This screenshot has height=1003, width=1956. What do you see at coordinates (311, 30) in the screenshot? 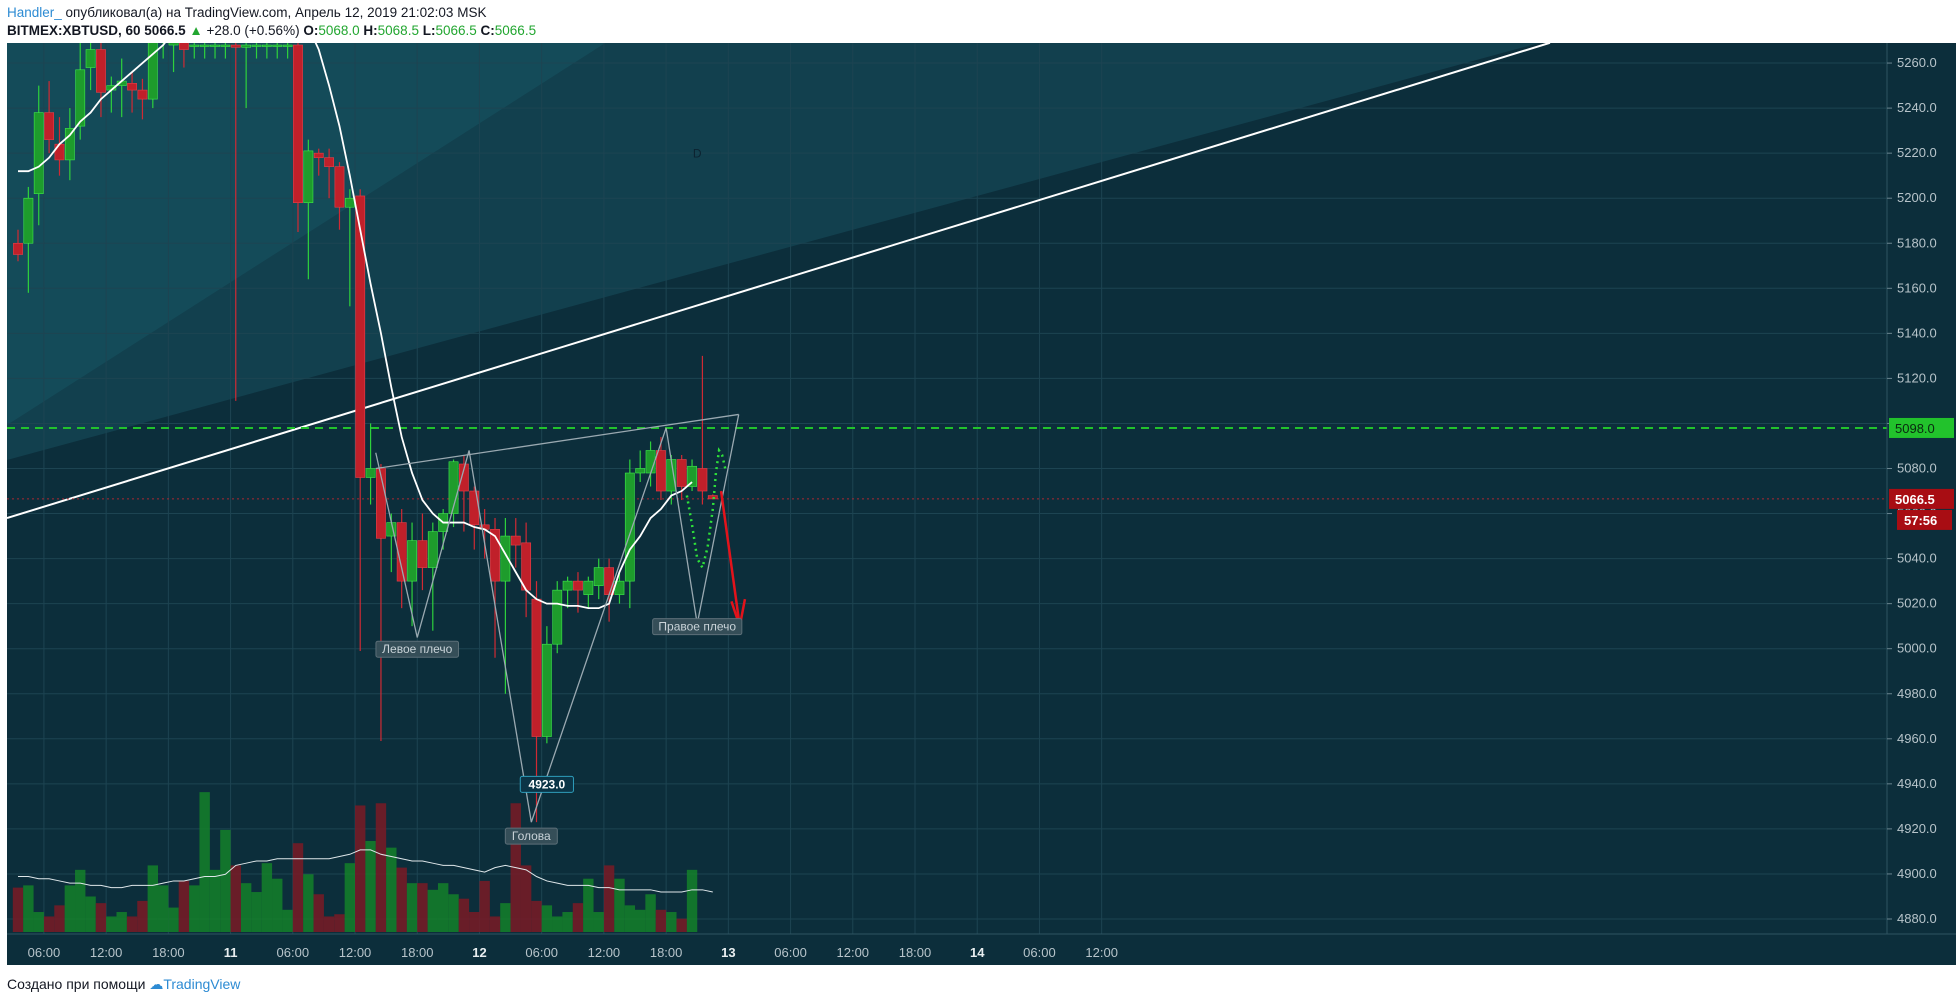
I see `open-label: O:` at bounding box center [311, 30].